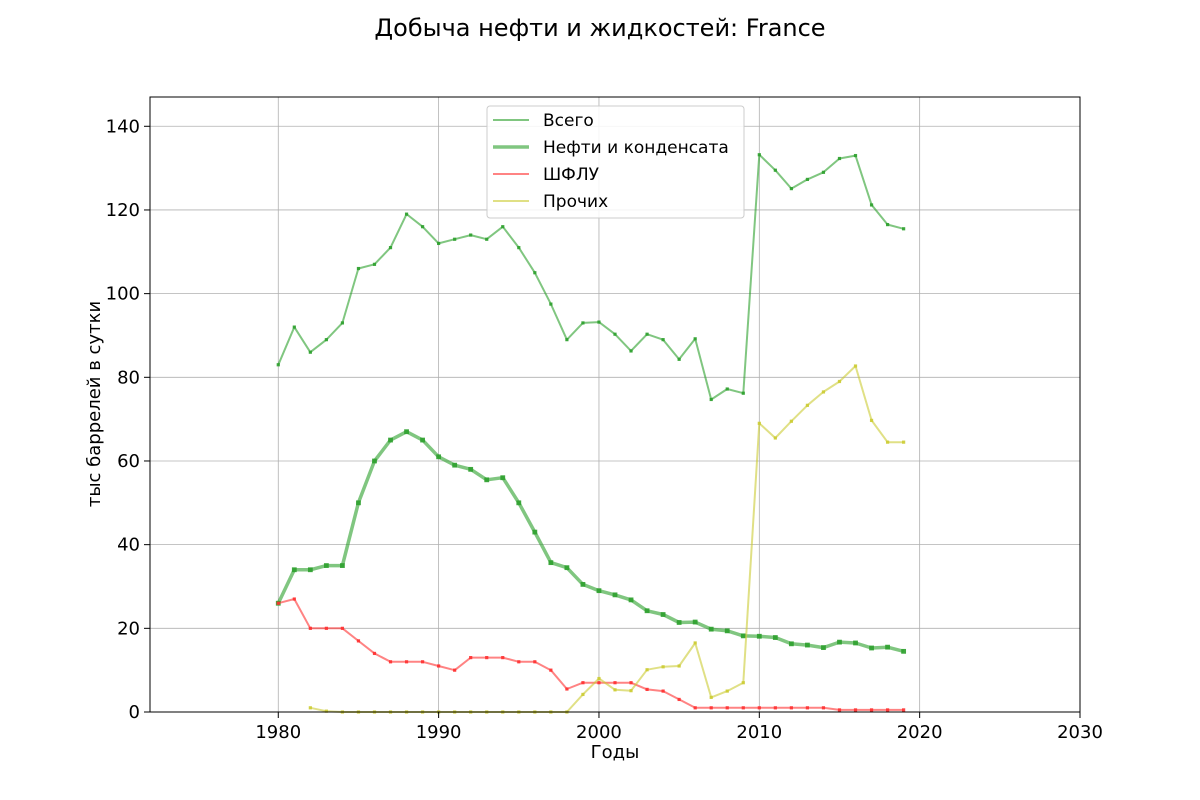 Image resolution: width=1200 pixels, height=800 pixels. I want to click on y-tick-label: 0, so click(134, 712).